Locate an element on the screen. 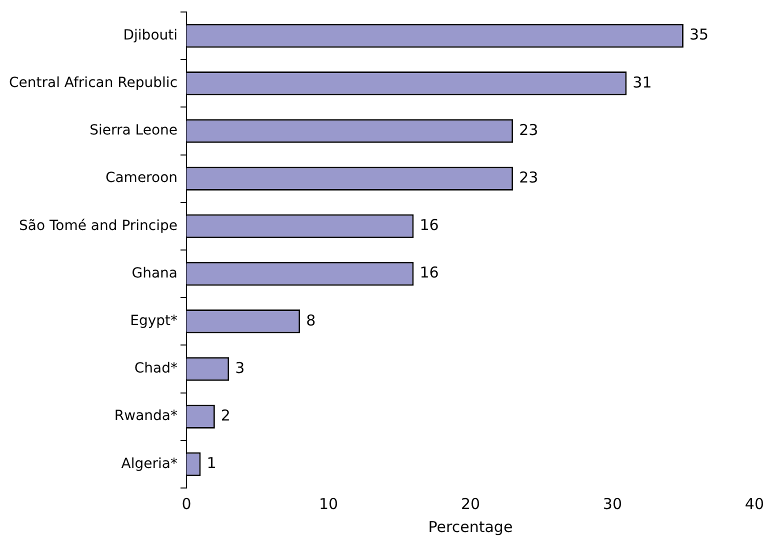 The image size is (767, 539). x-tick-label: 10 is located at coordinates (328, 503).